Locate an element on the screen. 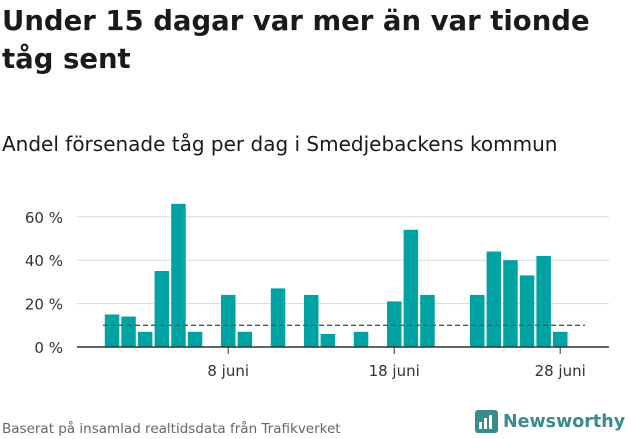  bar: 14 juni: 6 % is located at coordinates (328, 340).